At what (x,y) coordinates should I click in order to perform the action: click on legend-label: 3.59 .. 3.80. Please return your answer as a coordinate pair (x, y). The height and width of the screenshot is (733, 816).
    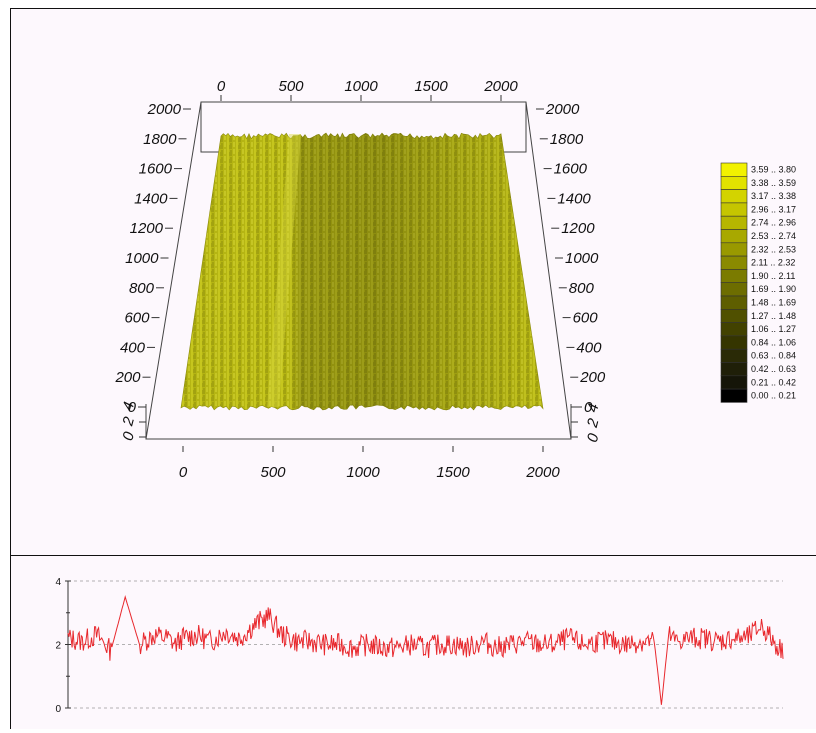
    Looking at the image, I should click on (773, 170).